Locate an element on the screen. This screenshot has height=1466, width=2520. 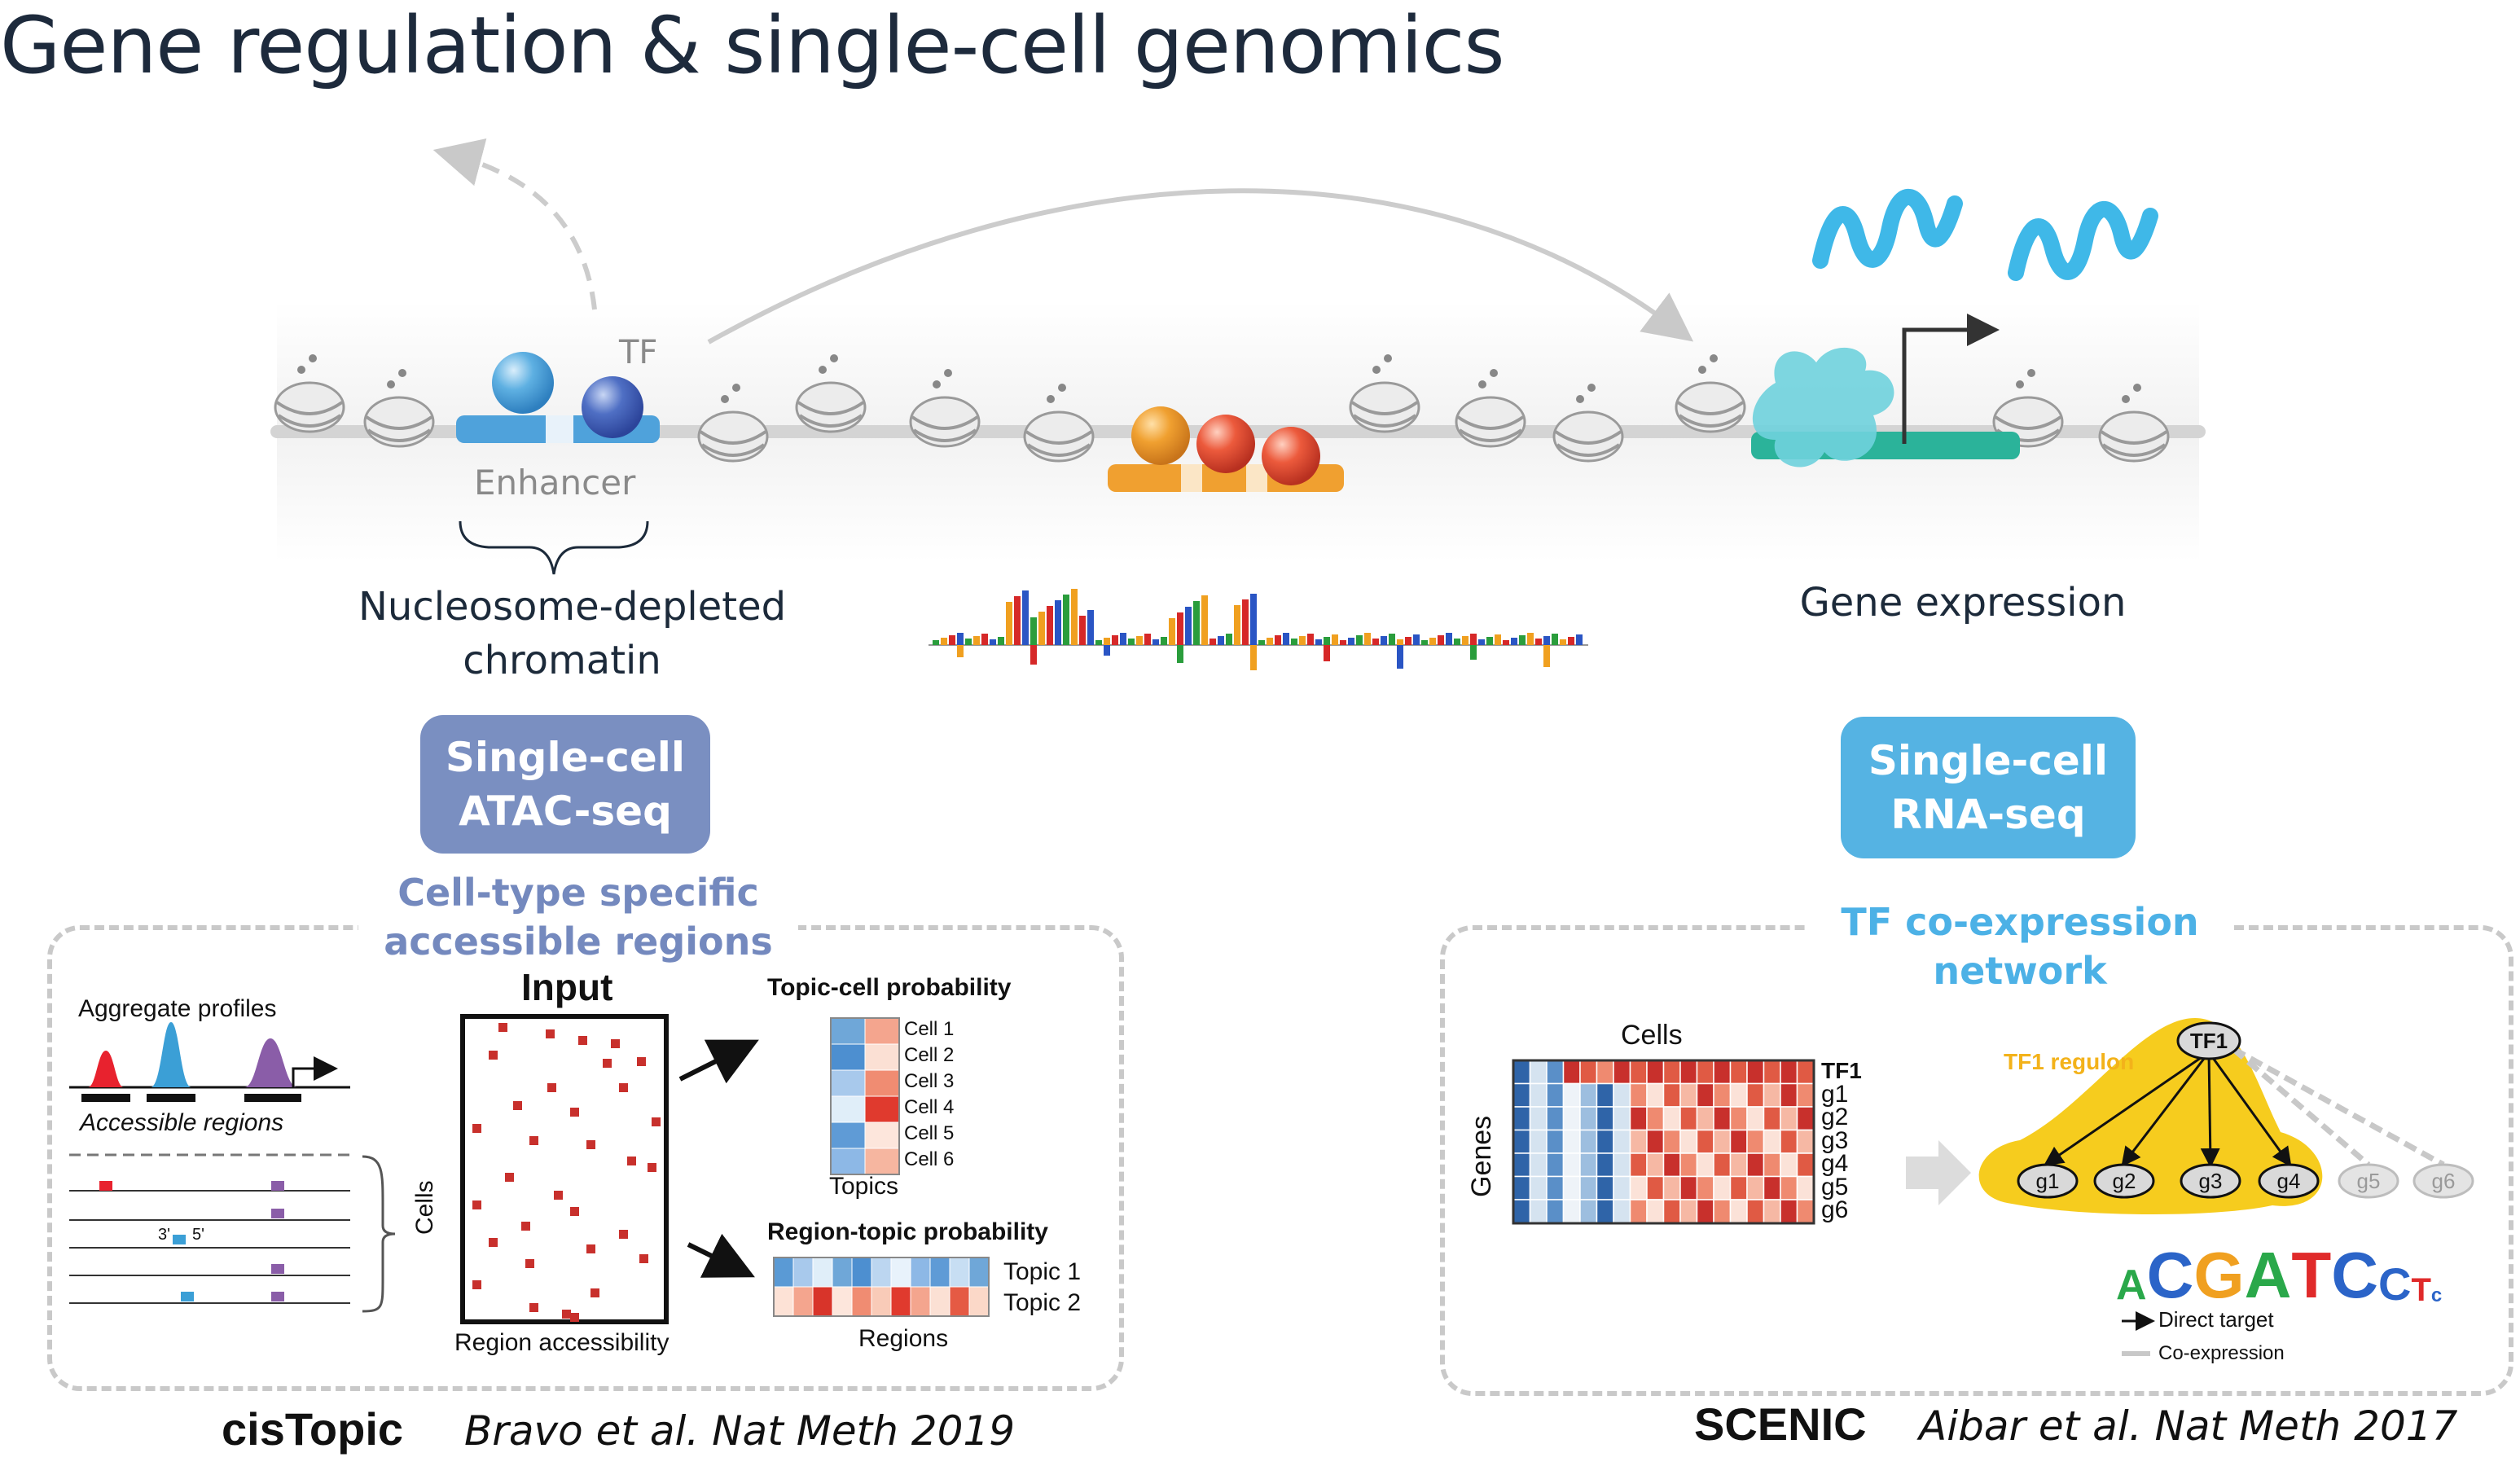
rna-subtitle: TF co-expression network is located at coordinates (2020, 946).